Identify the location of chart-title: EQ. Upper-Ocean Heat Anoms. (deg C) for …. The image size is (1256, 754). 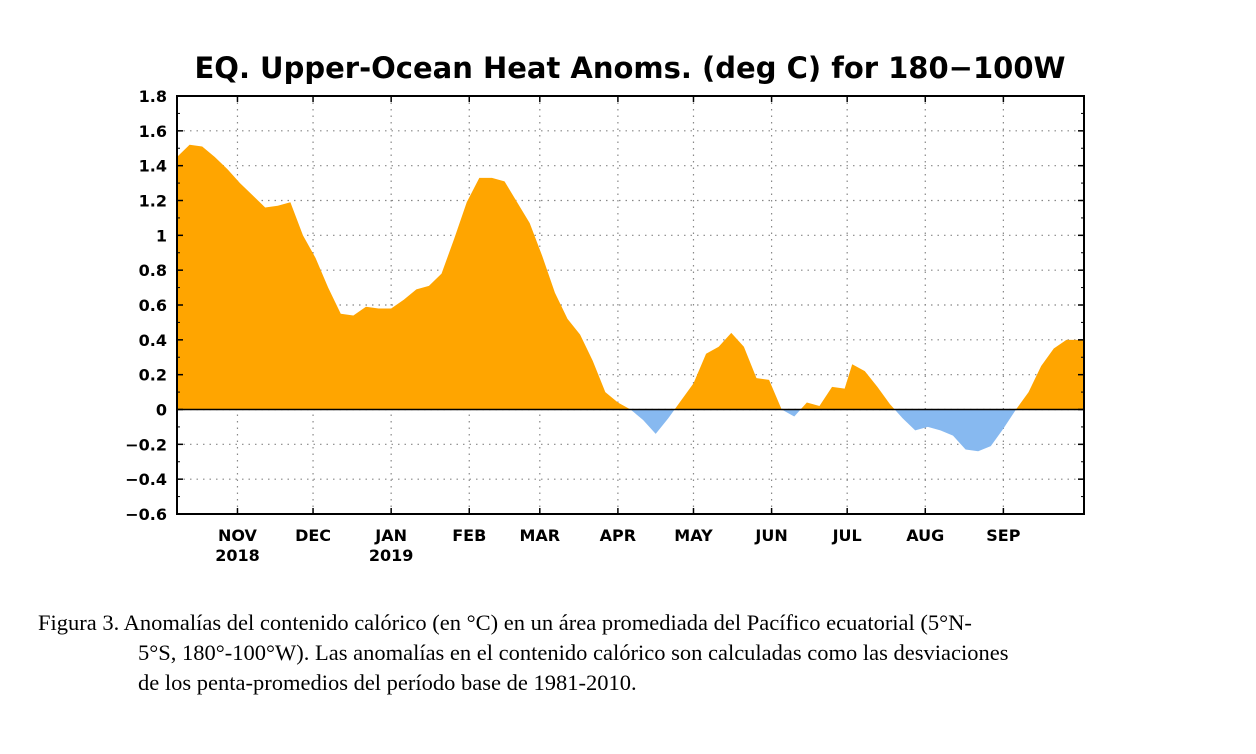
(629, 68).